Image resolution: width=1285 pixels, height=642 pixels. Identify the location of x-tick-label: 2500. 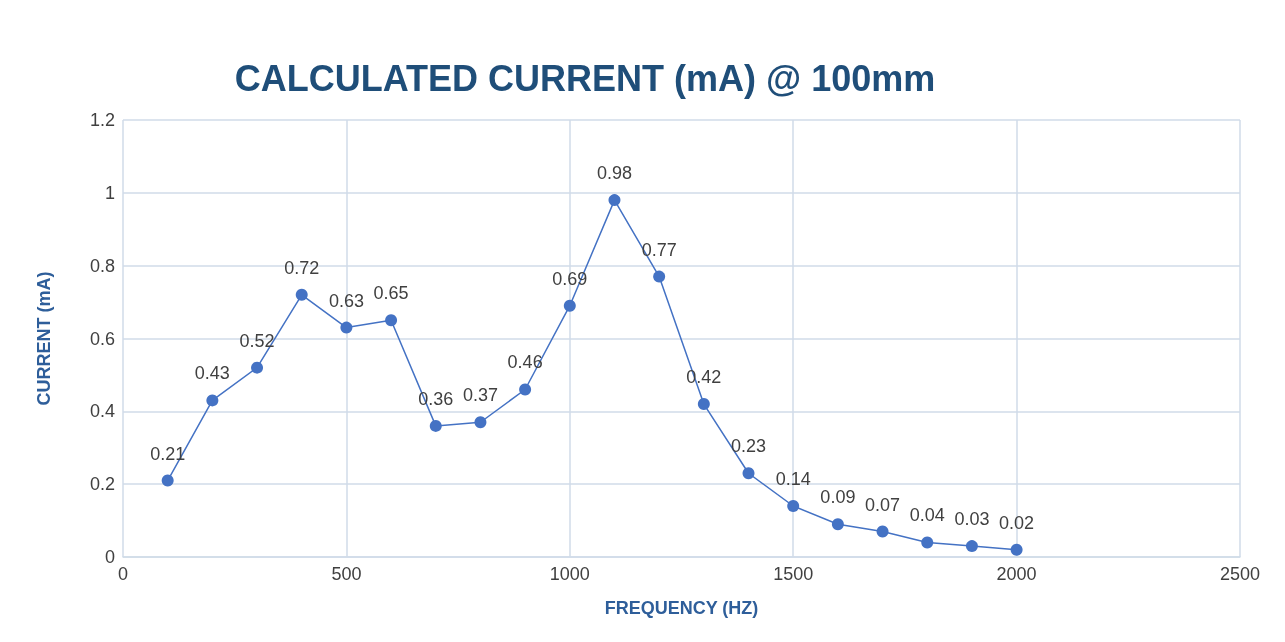
(1240, 574).